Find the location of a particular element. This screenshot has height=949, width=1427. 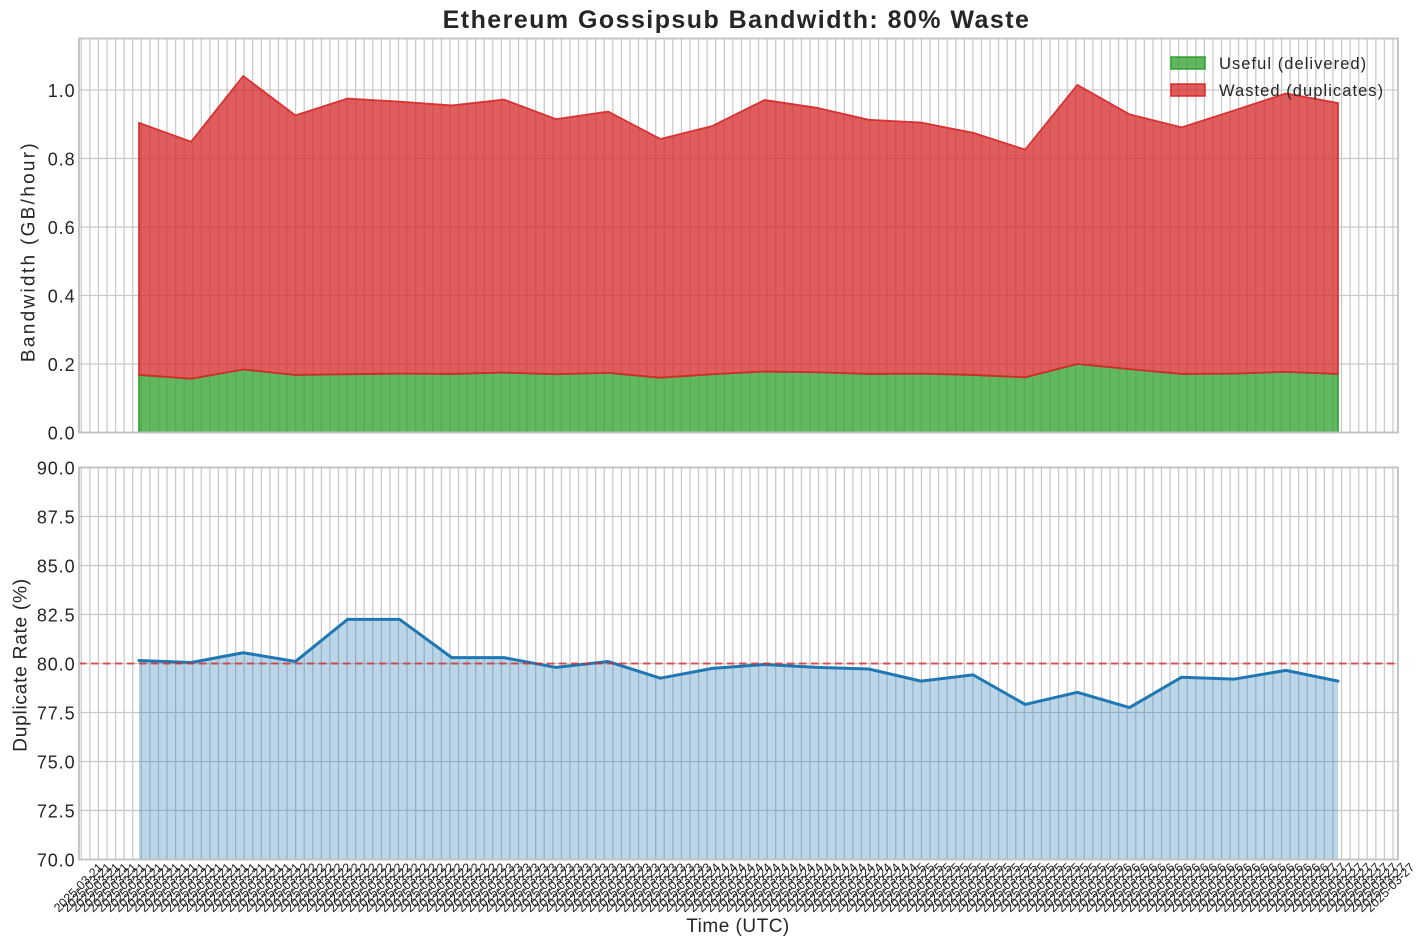

svg-text: 0.2 is located at coordinates (62, 365).